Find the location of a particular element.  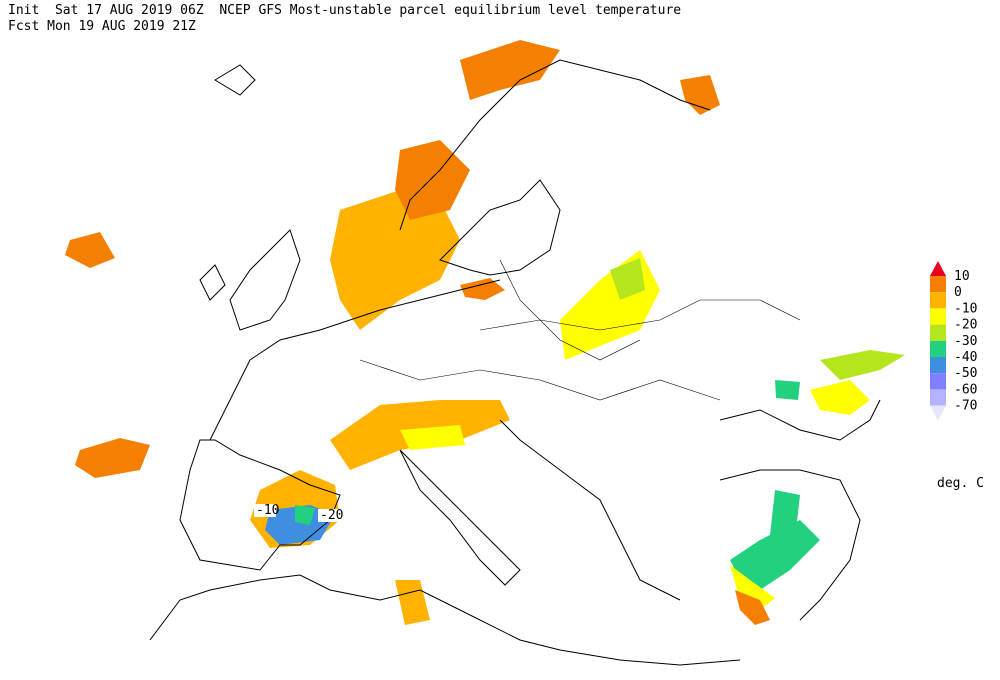

legend-tick-label: -50 is located at coordinates (965, 373).